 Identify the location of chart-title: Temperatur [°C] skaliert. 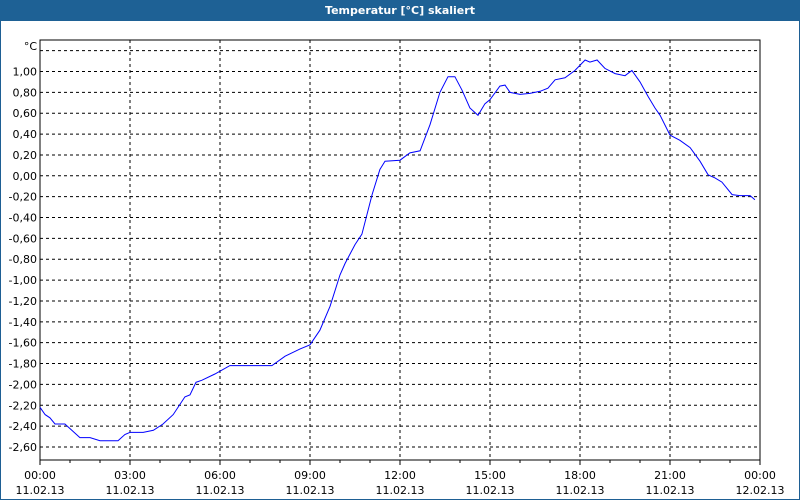
(400, 10).